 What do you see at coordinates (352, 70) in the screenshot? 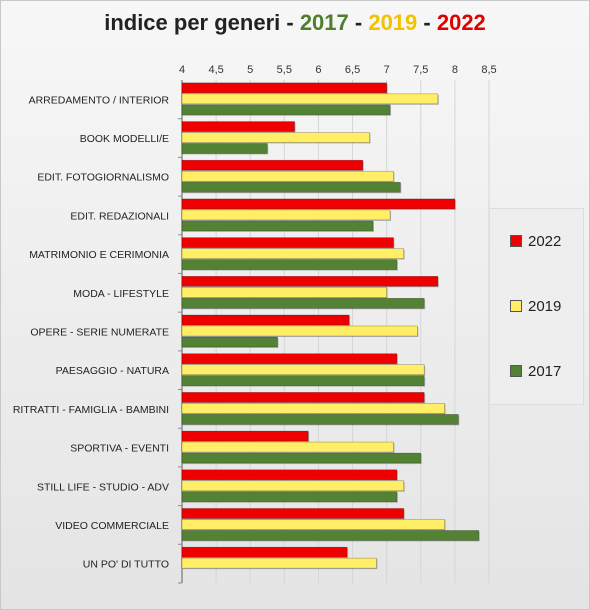
I see `x-tick-label: 6,5` at bounding box center [352, 70].